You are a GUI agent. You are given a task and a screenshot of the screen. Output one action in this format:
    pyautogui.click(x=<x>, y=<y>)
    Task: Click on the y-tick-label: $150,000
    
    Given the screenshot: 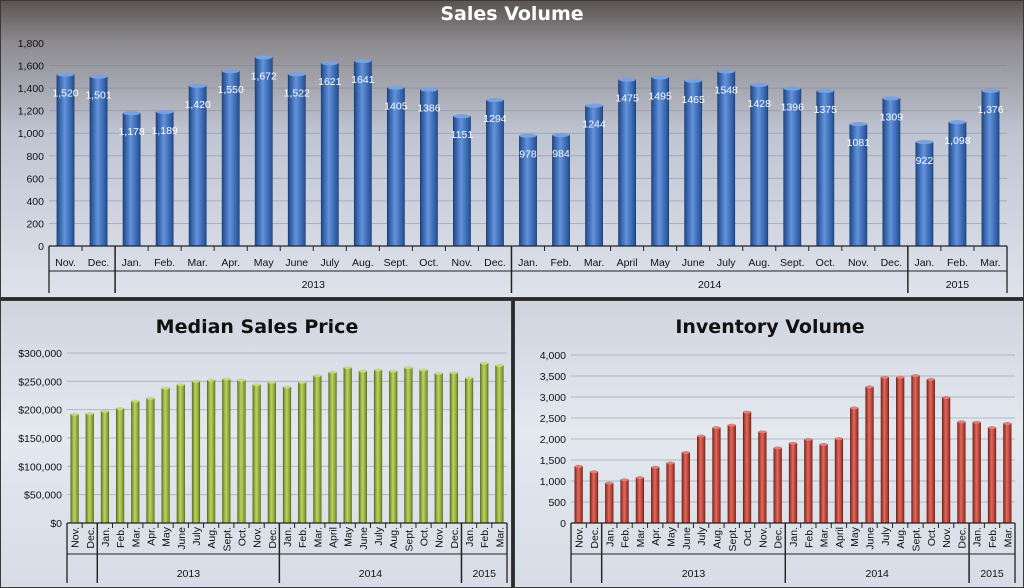 What is the action you would take?
    pyautogui.click(x=40, y=439)
    